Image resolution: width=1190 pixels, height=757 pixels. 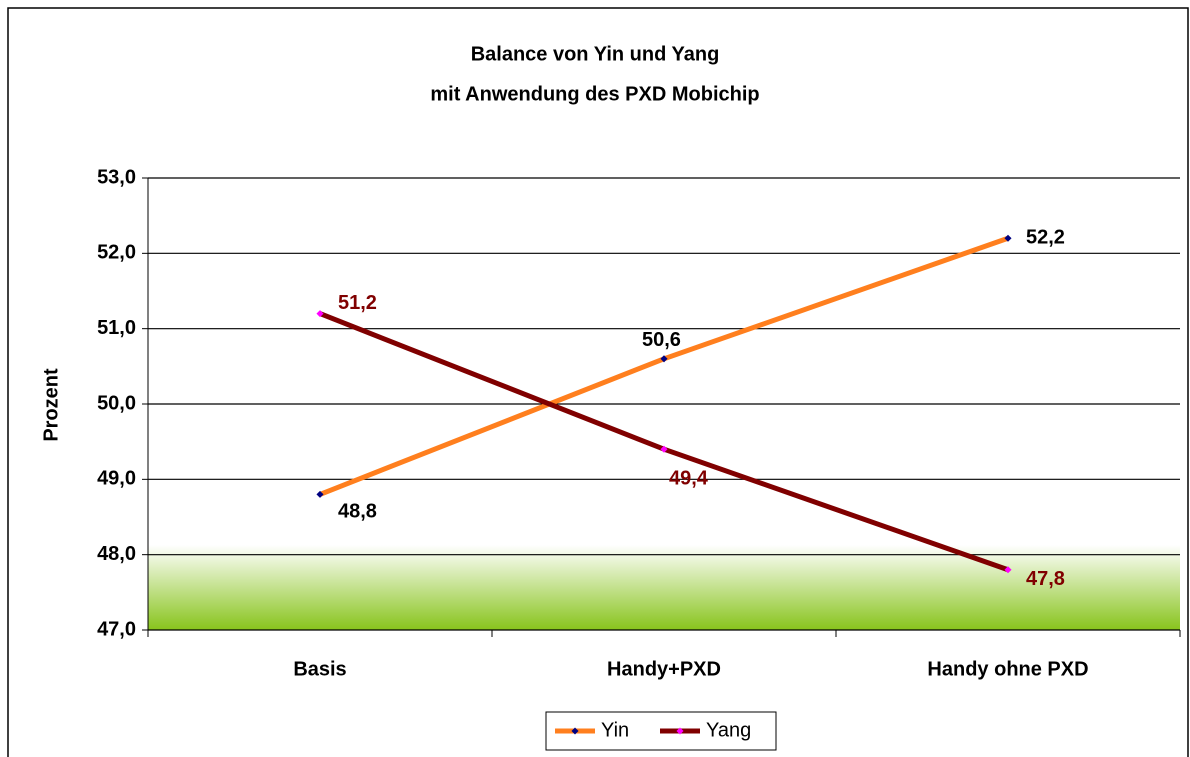 I want to click on background-band, so click(x=664, y=587).